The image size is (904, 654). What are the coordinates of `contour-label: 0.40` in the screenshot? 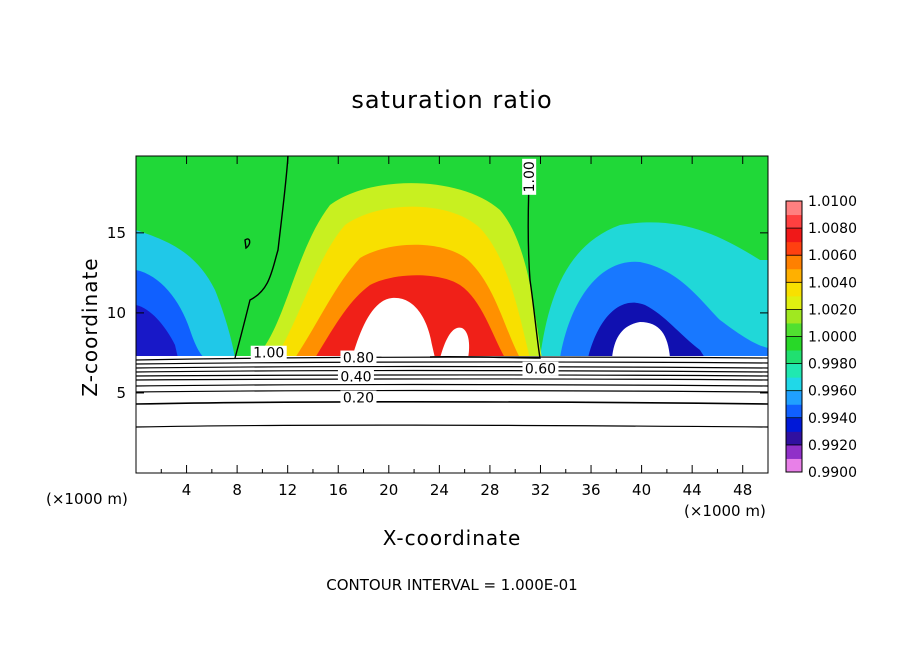 It's located at (355, 378).